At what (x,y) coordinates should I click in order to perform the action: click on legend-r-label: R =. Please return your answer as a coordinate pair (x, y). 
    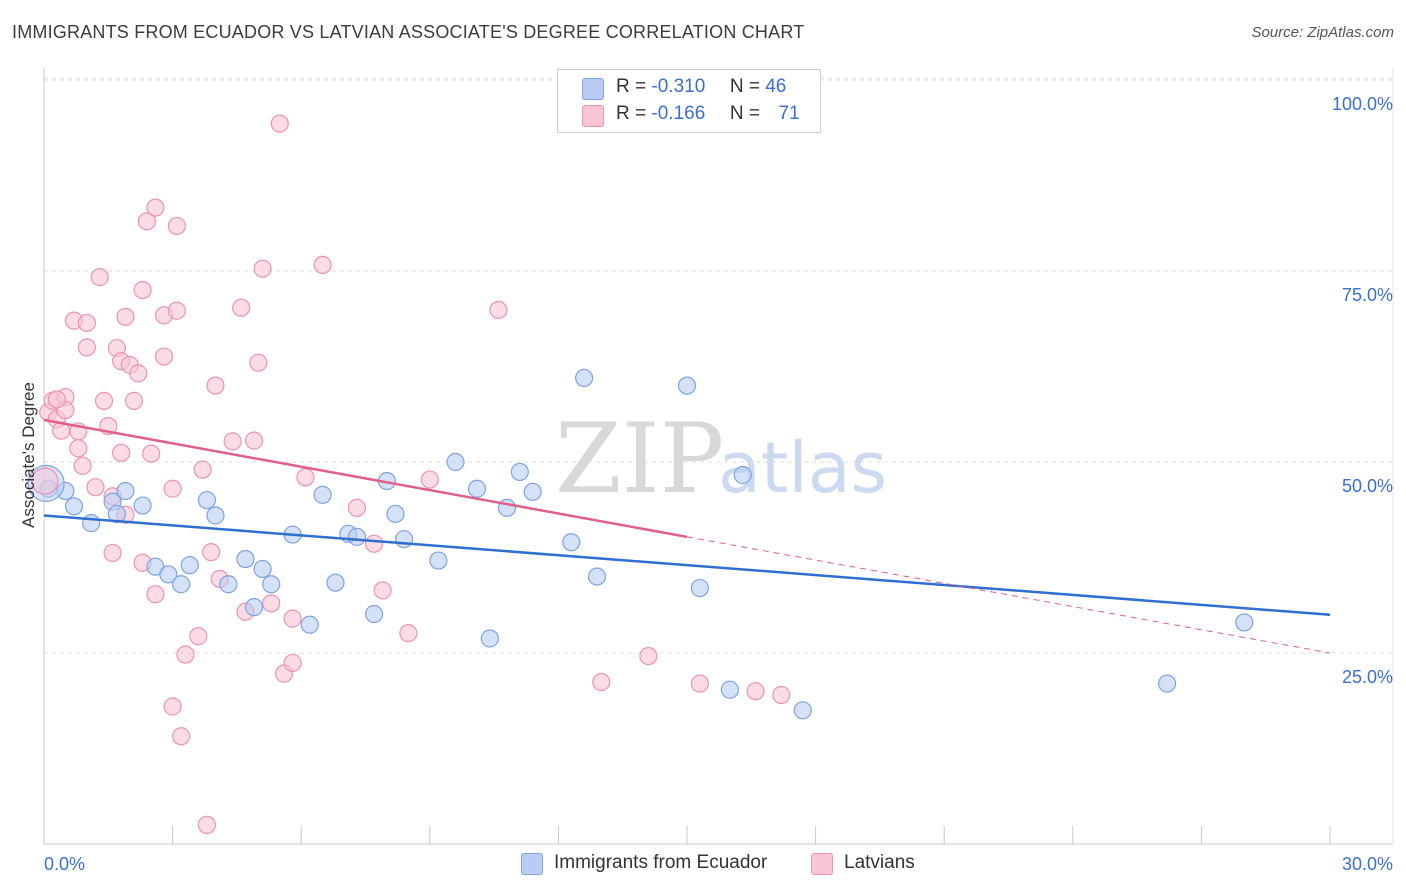
    Looking at the image, I should click on (631, 113).